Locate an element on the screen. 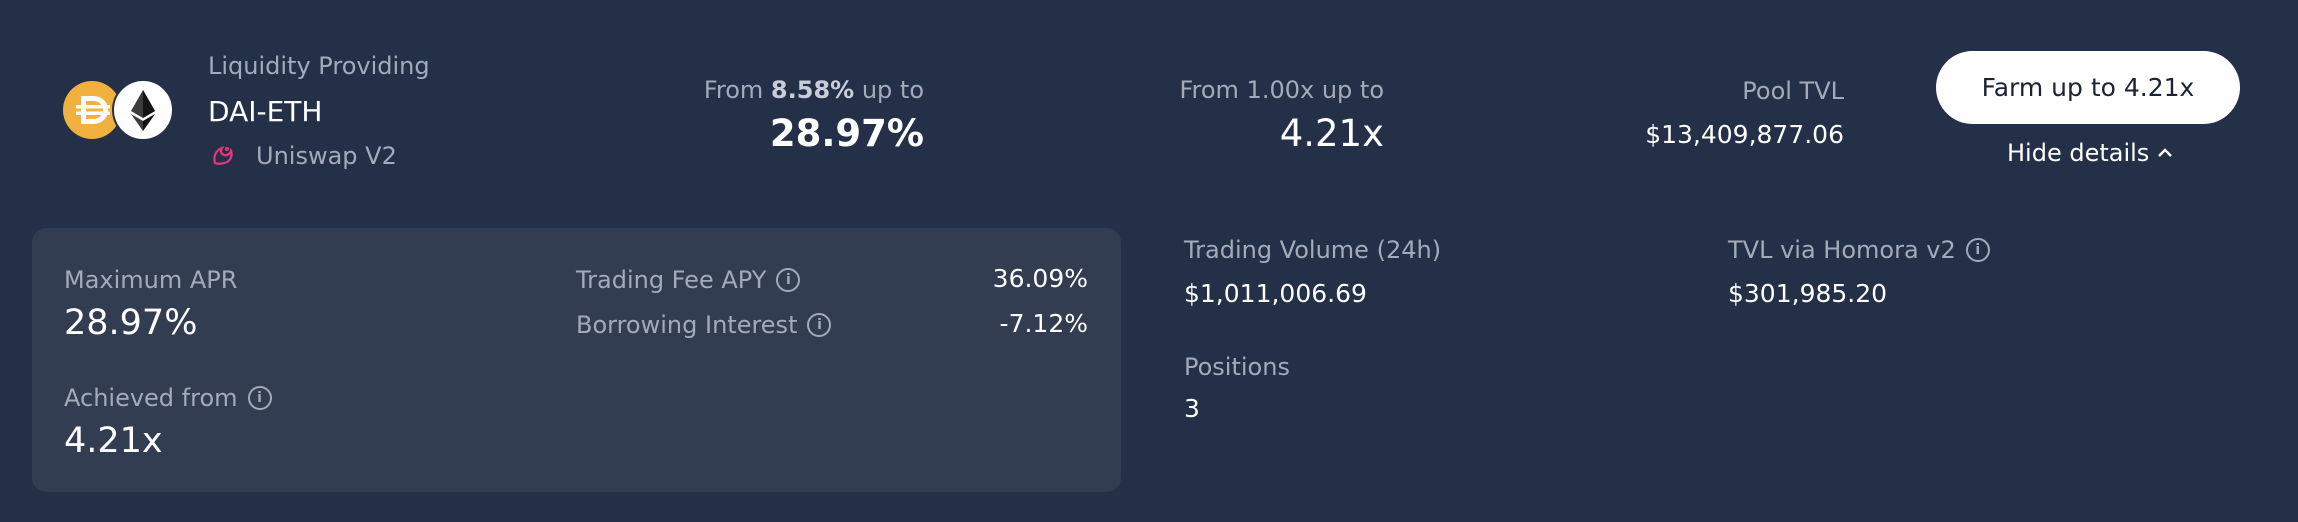 The width and height of the screenshot is (2298, 522). dai-token-icon is located at coordinates (92, 110).